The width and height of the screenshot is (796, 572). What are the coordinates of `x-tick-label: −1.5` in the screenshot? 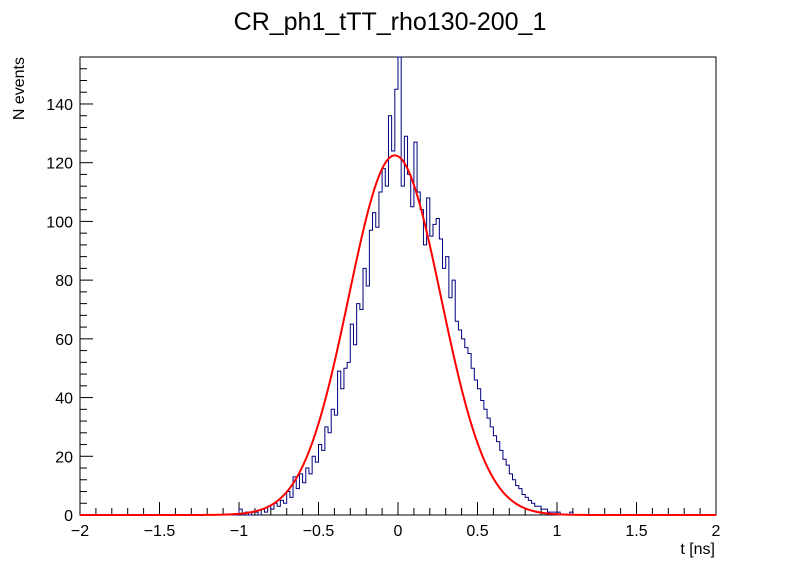 It's located at (160, 531).